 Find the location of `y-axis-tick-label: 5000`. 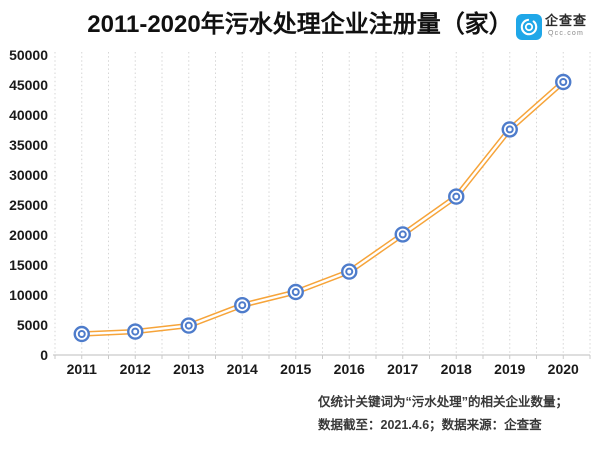

y-axis-tick-label: 5000 is located at coordinates (32, 325).